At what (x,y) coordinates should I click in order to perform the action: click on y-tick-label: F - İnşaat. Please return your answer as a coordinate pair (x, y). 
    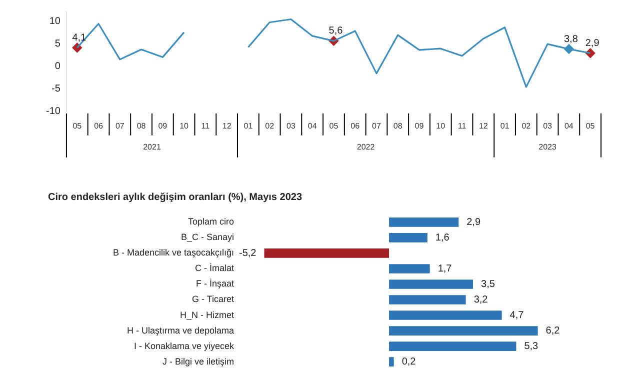
    Looking at the image, I should click on (215, 283).